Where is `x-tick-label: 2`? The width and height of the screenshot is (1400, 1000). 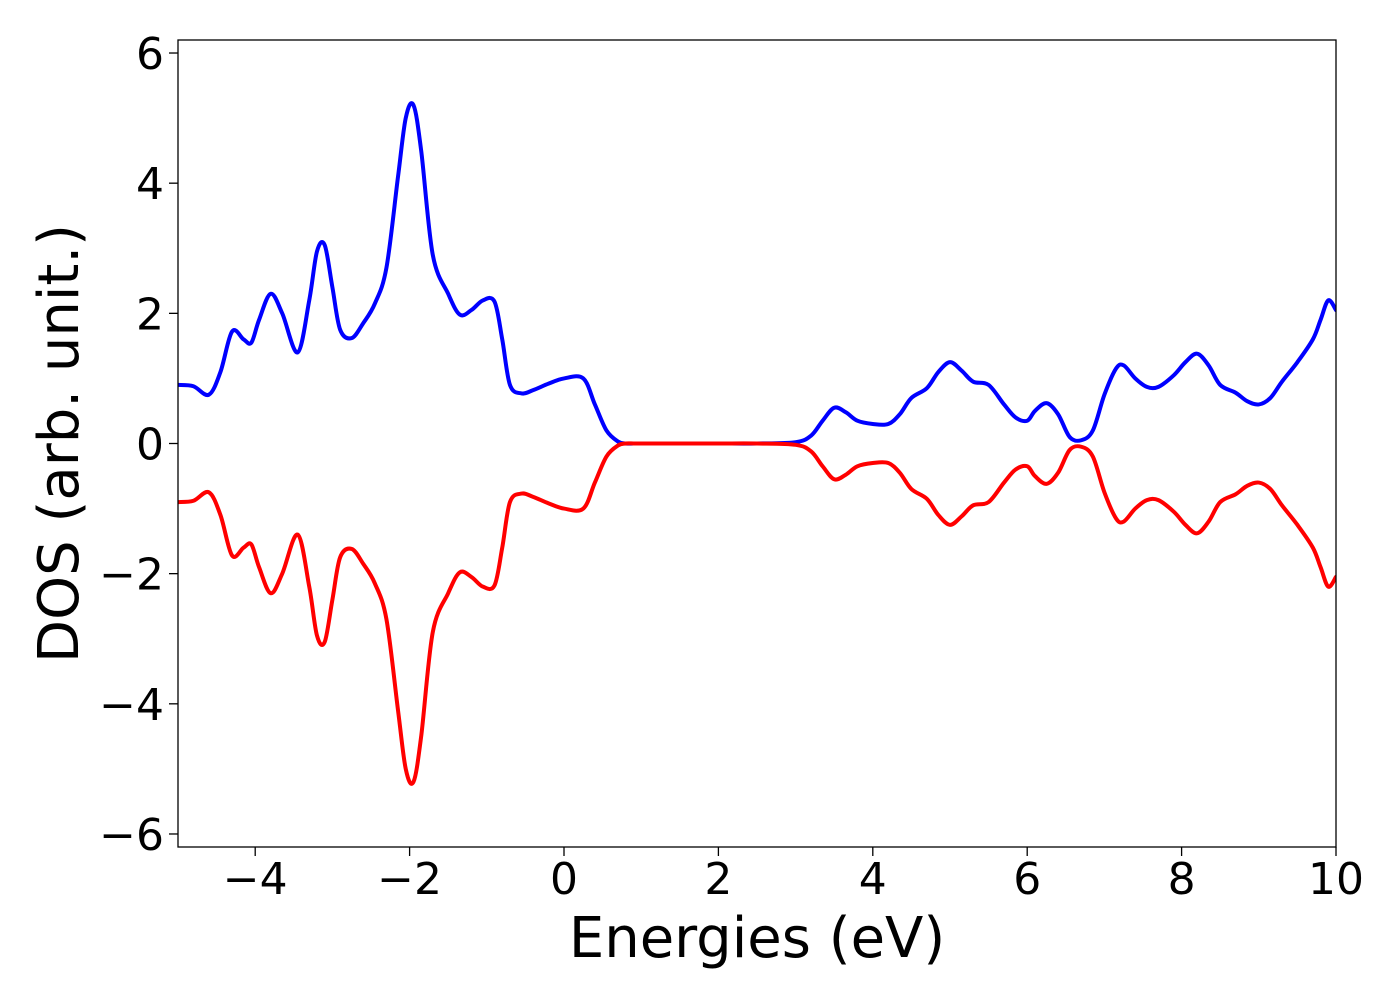
x-tick-label: 2 is located at coordinates (718, 879).